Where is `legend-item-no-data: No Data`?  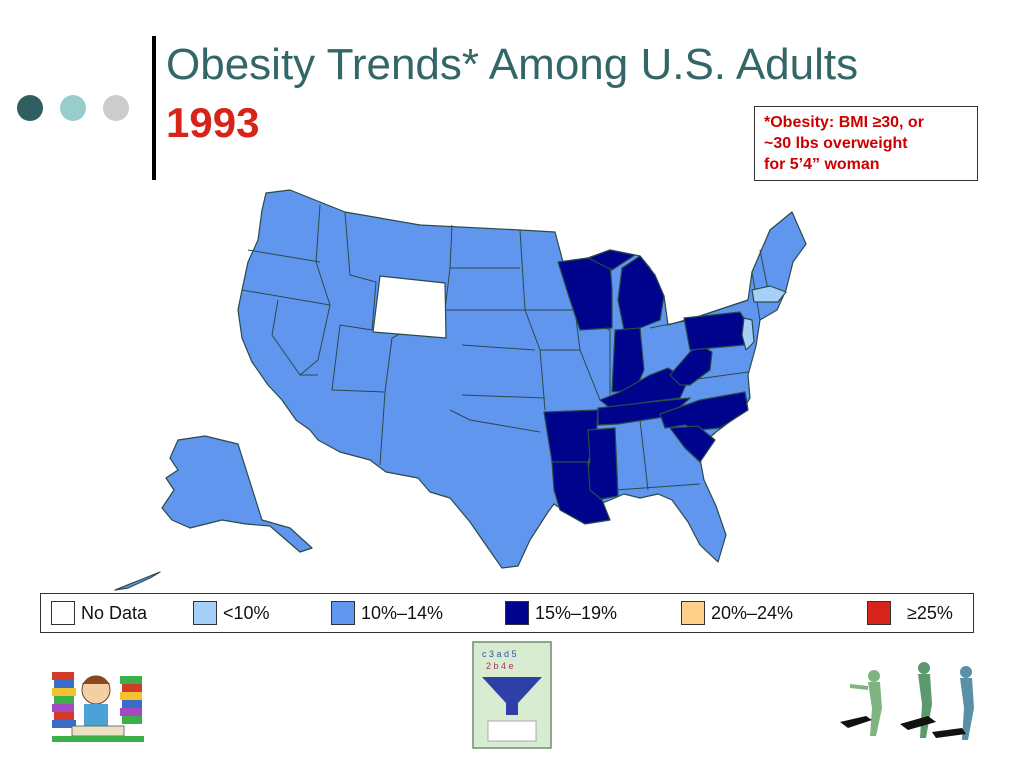 legend-item-no-data: No Data is located at coordinates (99, 613).